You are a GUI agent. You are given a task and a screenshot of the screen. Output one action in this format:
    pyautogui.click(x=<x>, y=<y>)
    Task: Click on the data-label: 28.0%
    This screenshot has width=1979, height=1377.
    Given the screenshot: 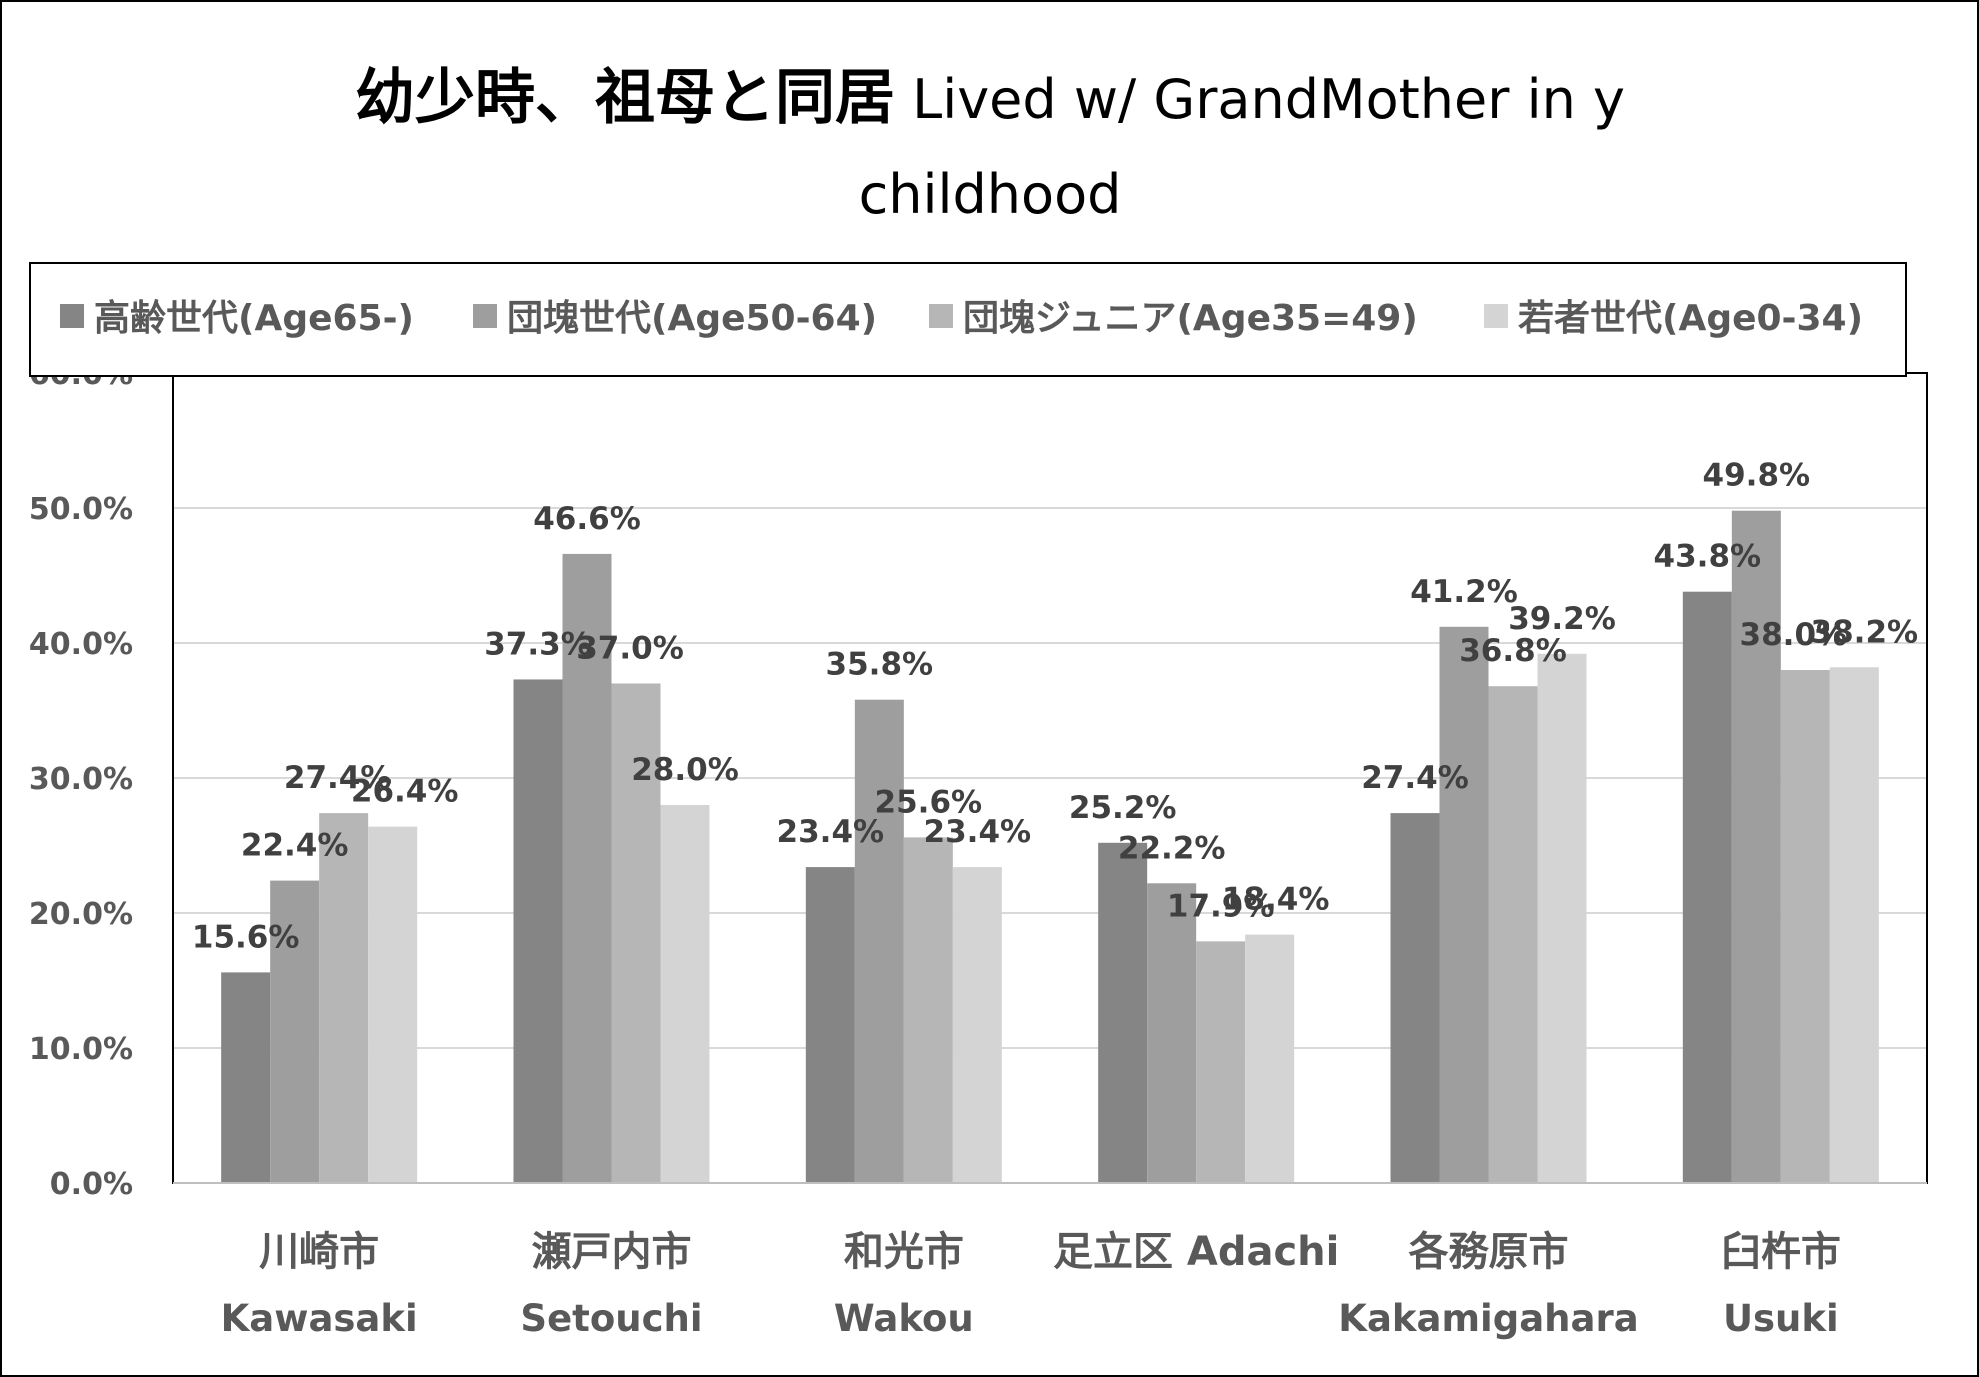 What is the action you would take?
    pyautogui.click(x=685, y=770)
    